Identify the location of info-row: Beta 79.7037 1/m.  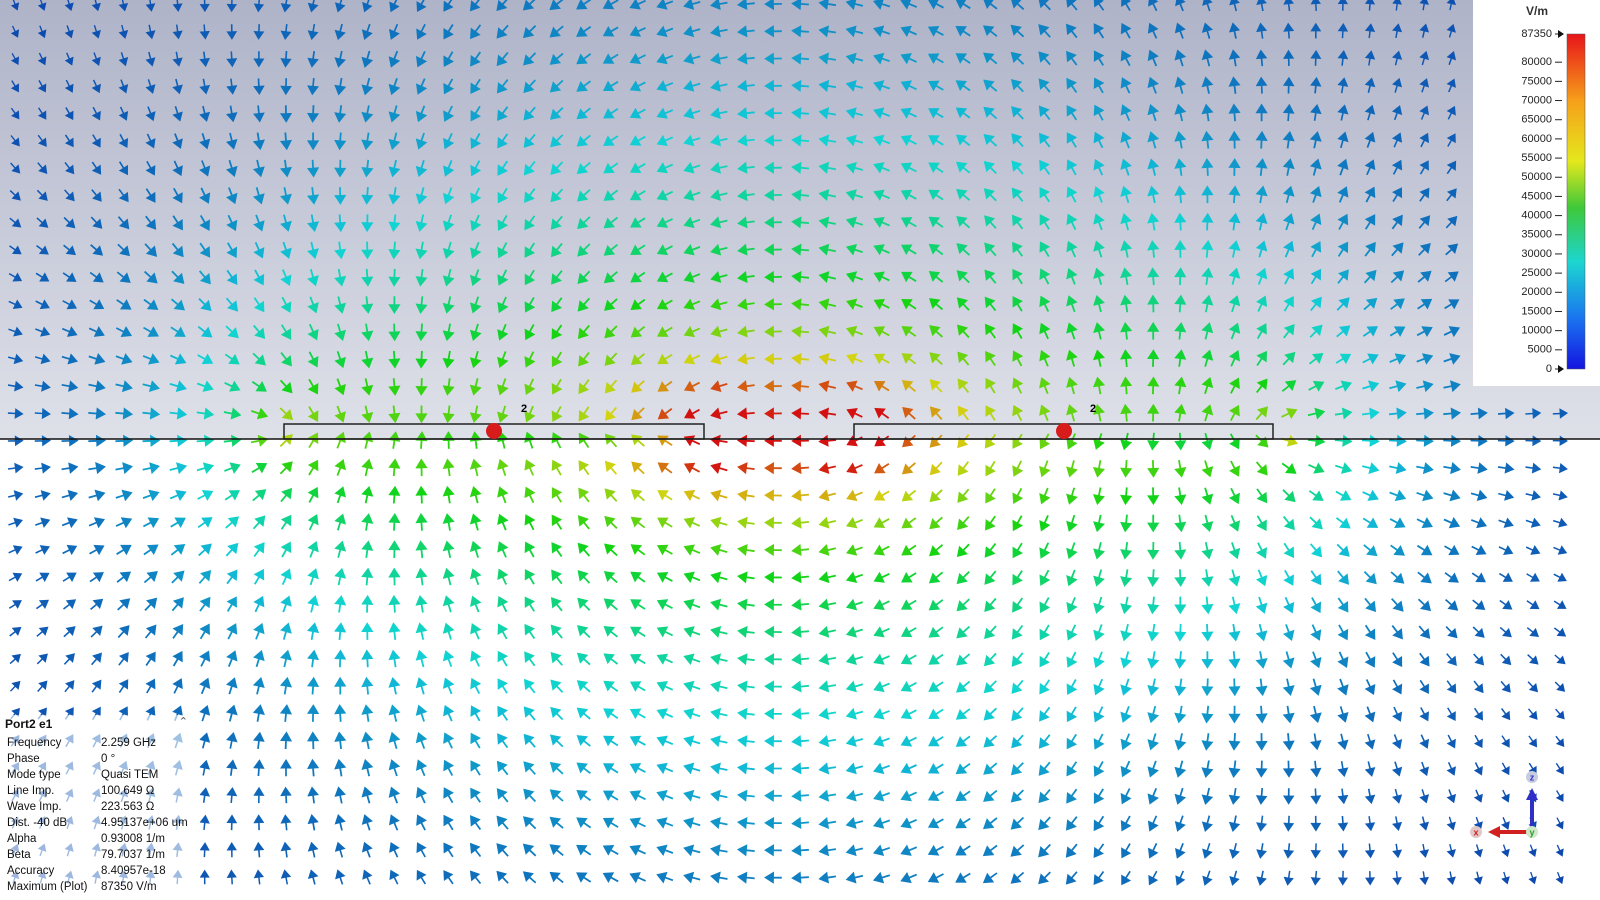
(100, 855).